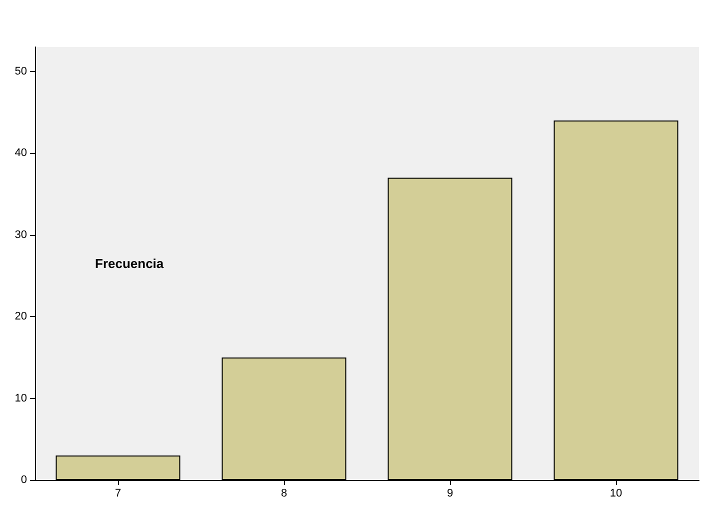 The image size is (701, 506). Describe the element at coordinates (118, 494) in the screenshot. I see `x-tick-label: 7` at that location.